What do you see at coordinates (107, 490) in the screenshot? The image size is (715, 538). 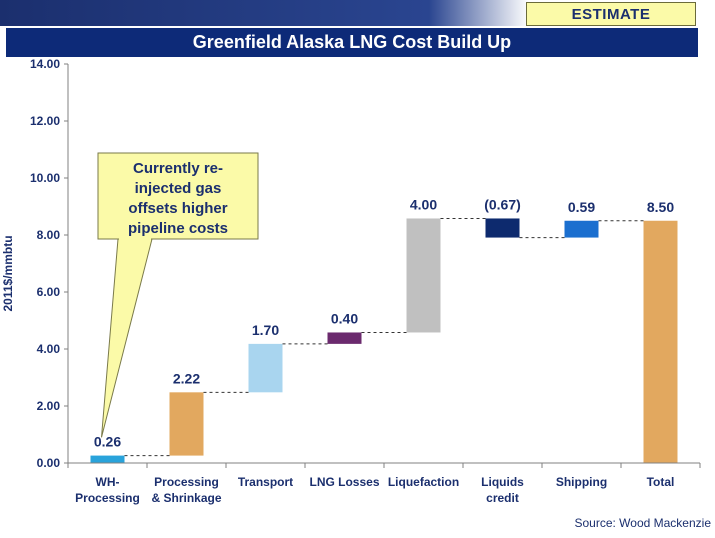 I see `category-label: WH-Processing` at bounding box center [107, 490].